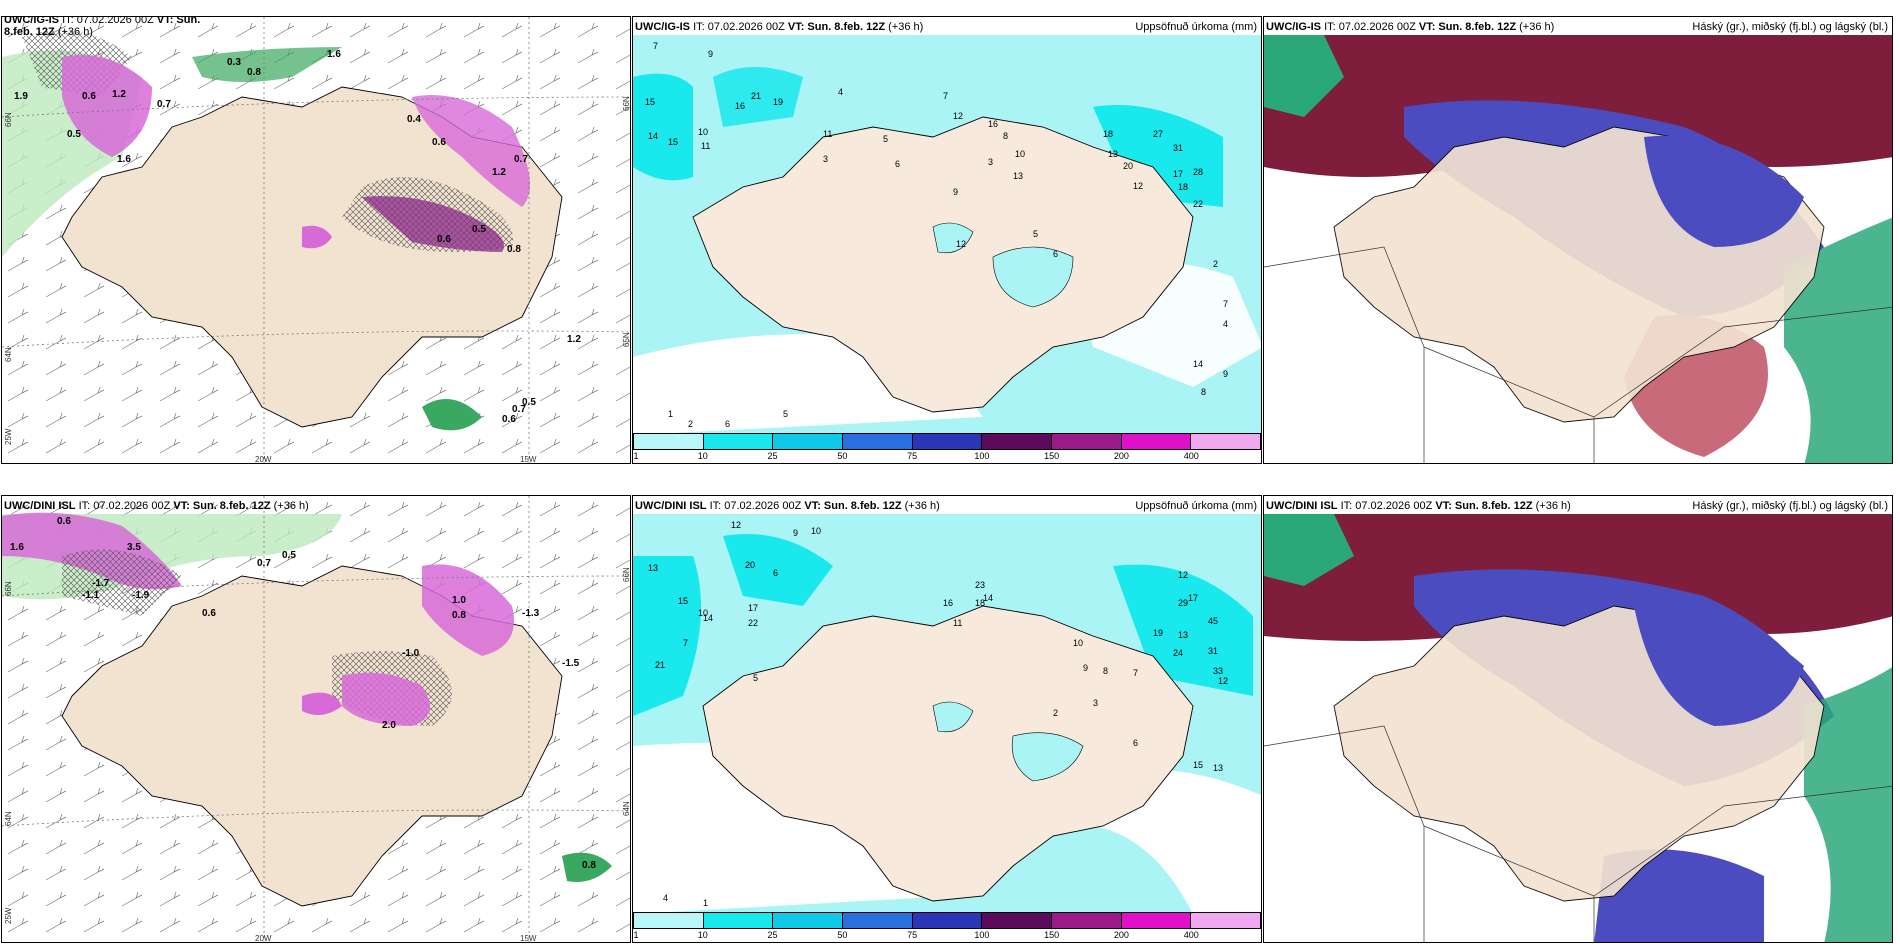 The height and width of the screenshot is (950, 1900). I want to click on model-name: UWC/DINI ISL, so click(671, 506).